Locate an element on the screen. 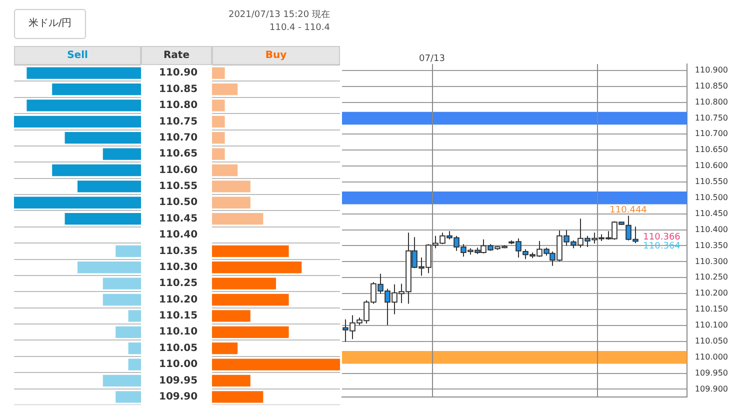 Image resolution: width=736 pixels, height=412 pixels. chart-subtitle: 2021/07/13 15:20 現在 is located at coordinates (278, 15).